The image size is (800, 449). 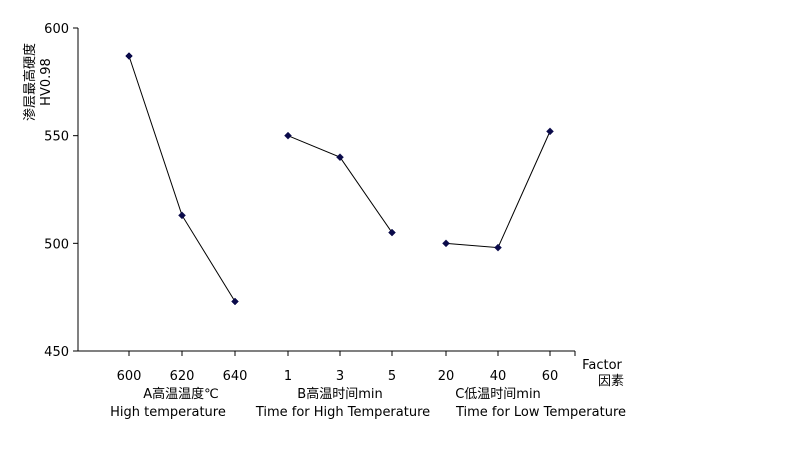 I want to click on y-tick-label: 450, so click(x=56, y=352).